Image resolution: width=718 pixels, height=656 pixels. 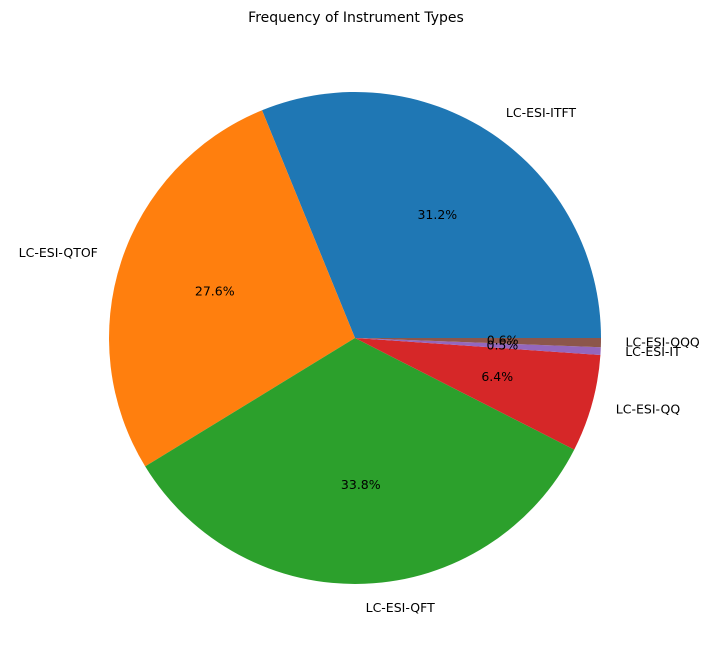 What do you see at coordinates (541, 112) in the screenshot?
I see `slice-label-lc-esi-itft: LC-ESI-ITFT` at bounding box center [541, 112].